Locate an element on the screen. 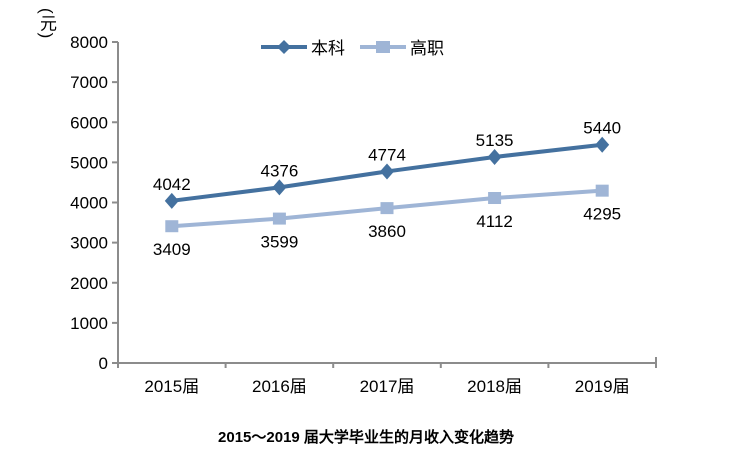  legend-label: 本科 is located at coordinates (328, 48).